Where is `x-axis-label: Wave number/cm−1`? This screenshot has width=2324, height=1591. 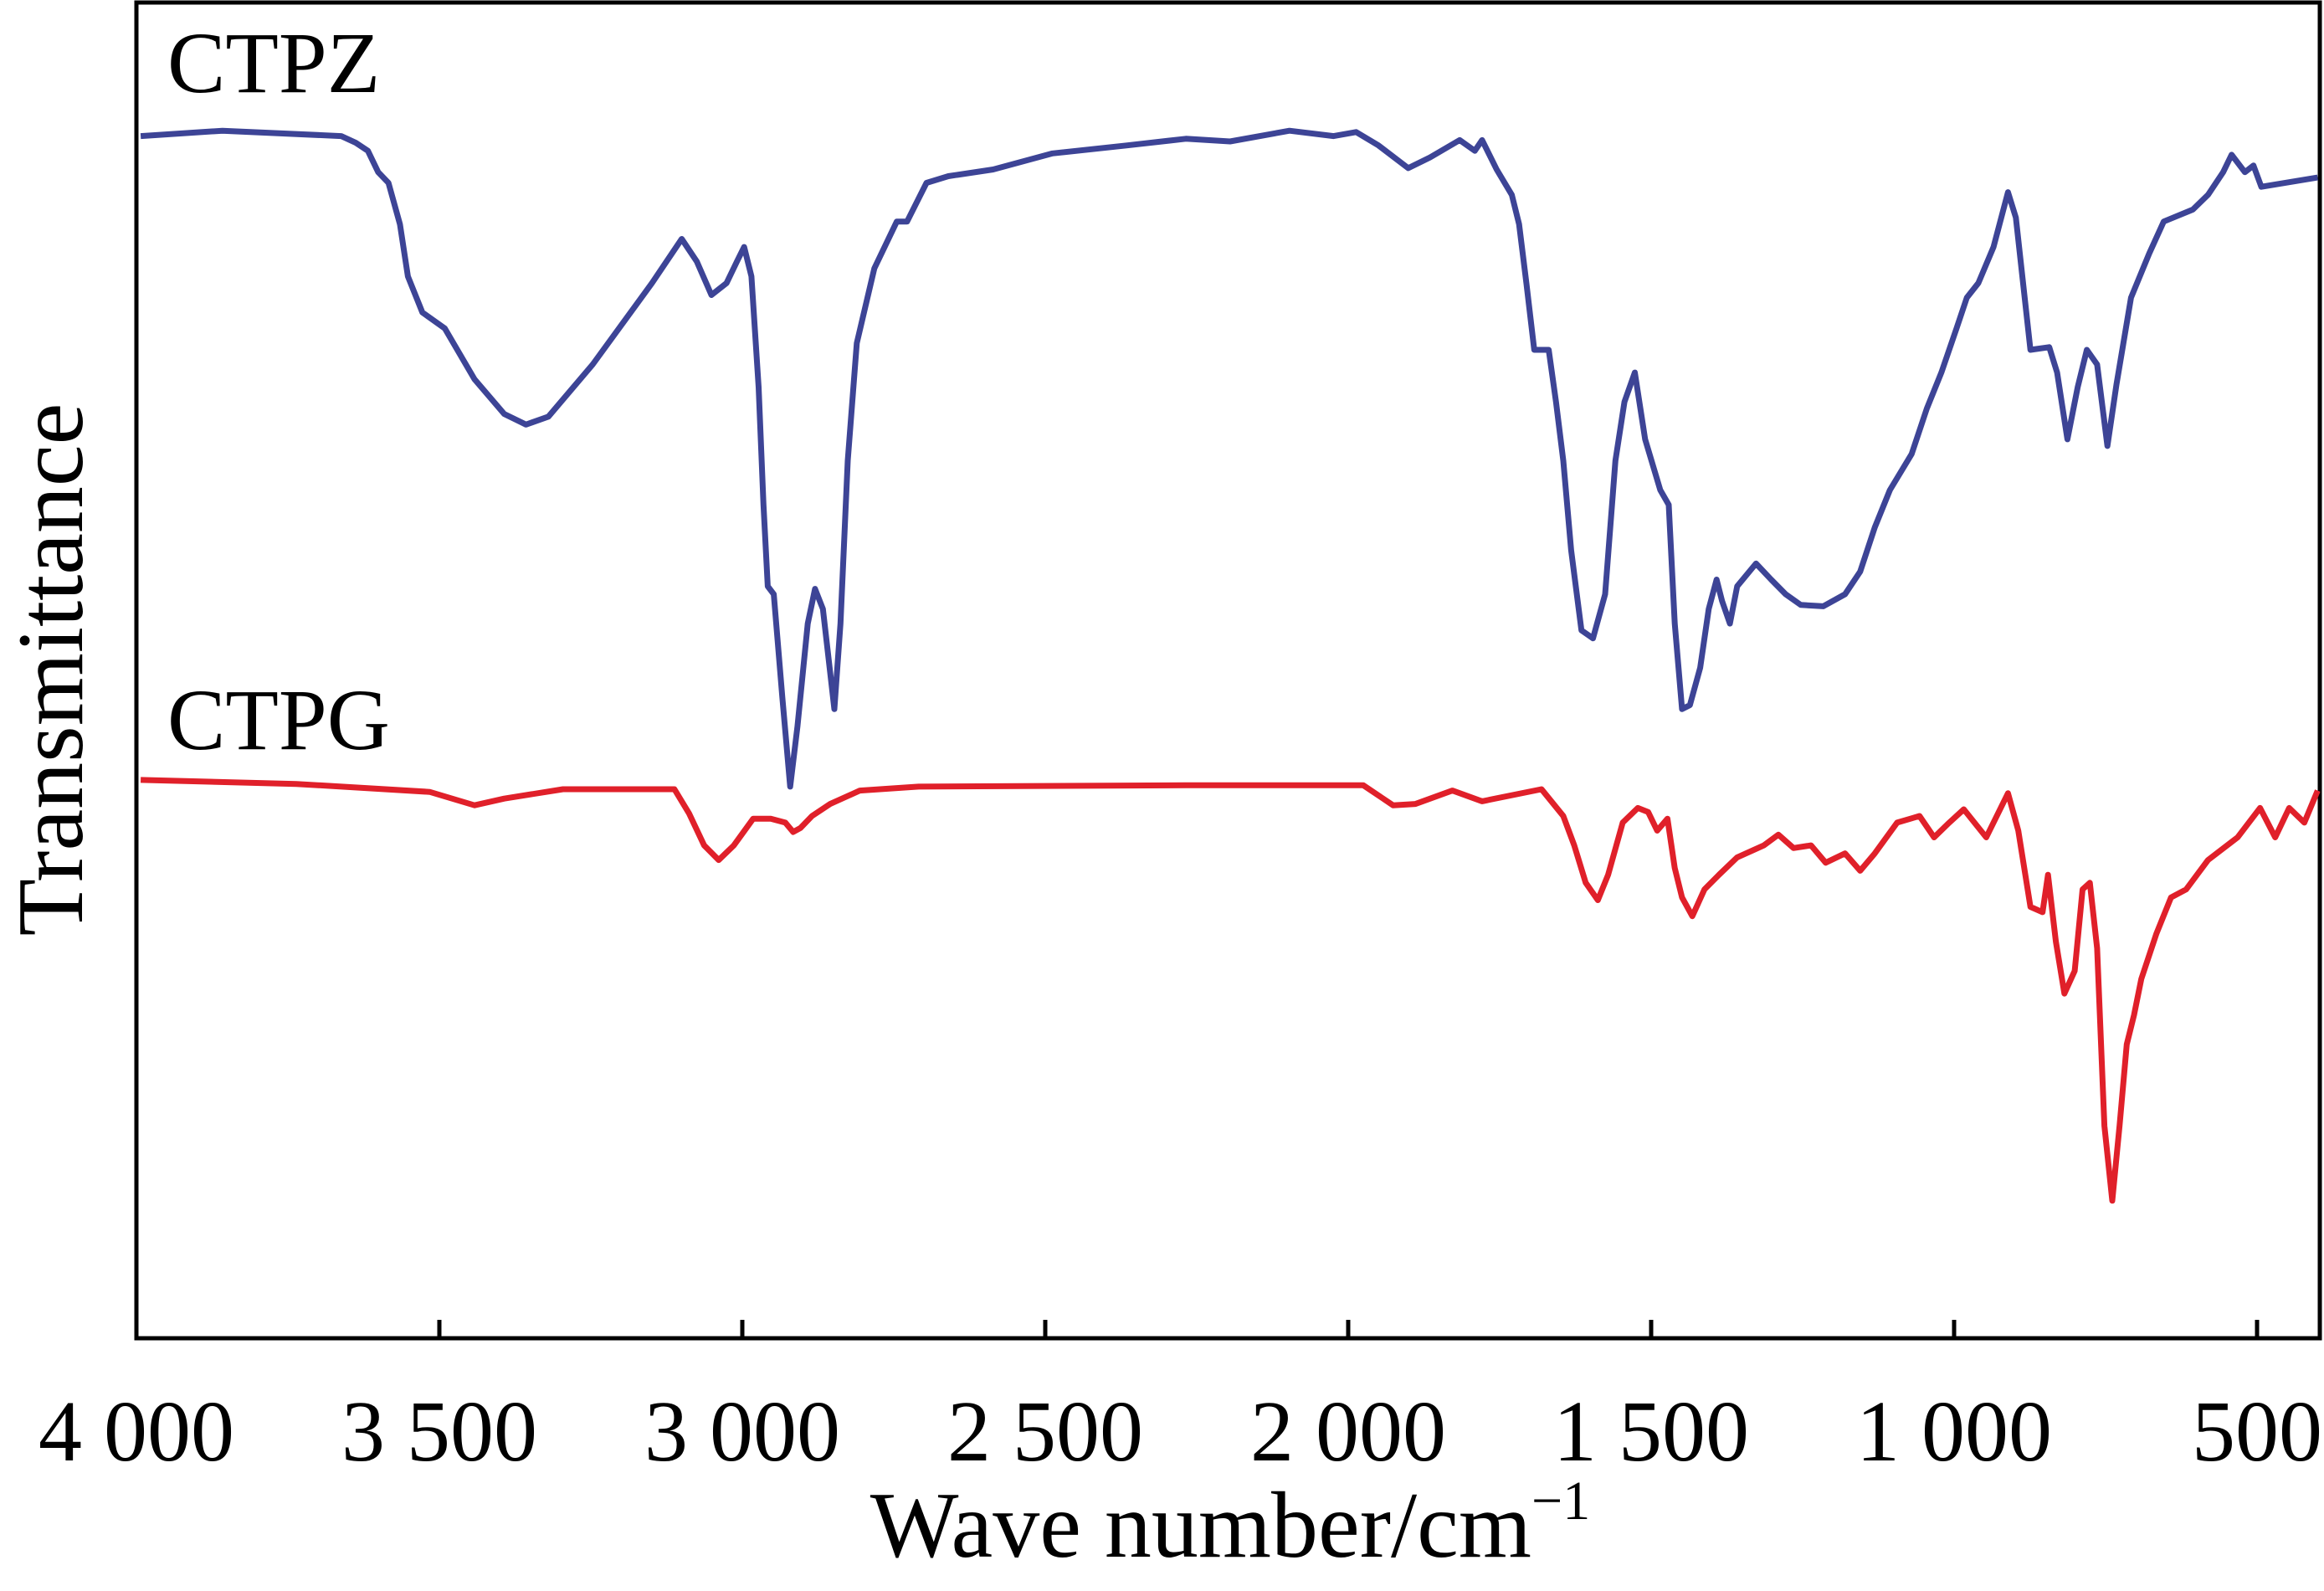
x-axis-label: Wave number/cm−1 is located at coordinates (1230, 1524).